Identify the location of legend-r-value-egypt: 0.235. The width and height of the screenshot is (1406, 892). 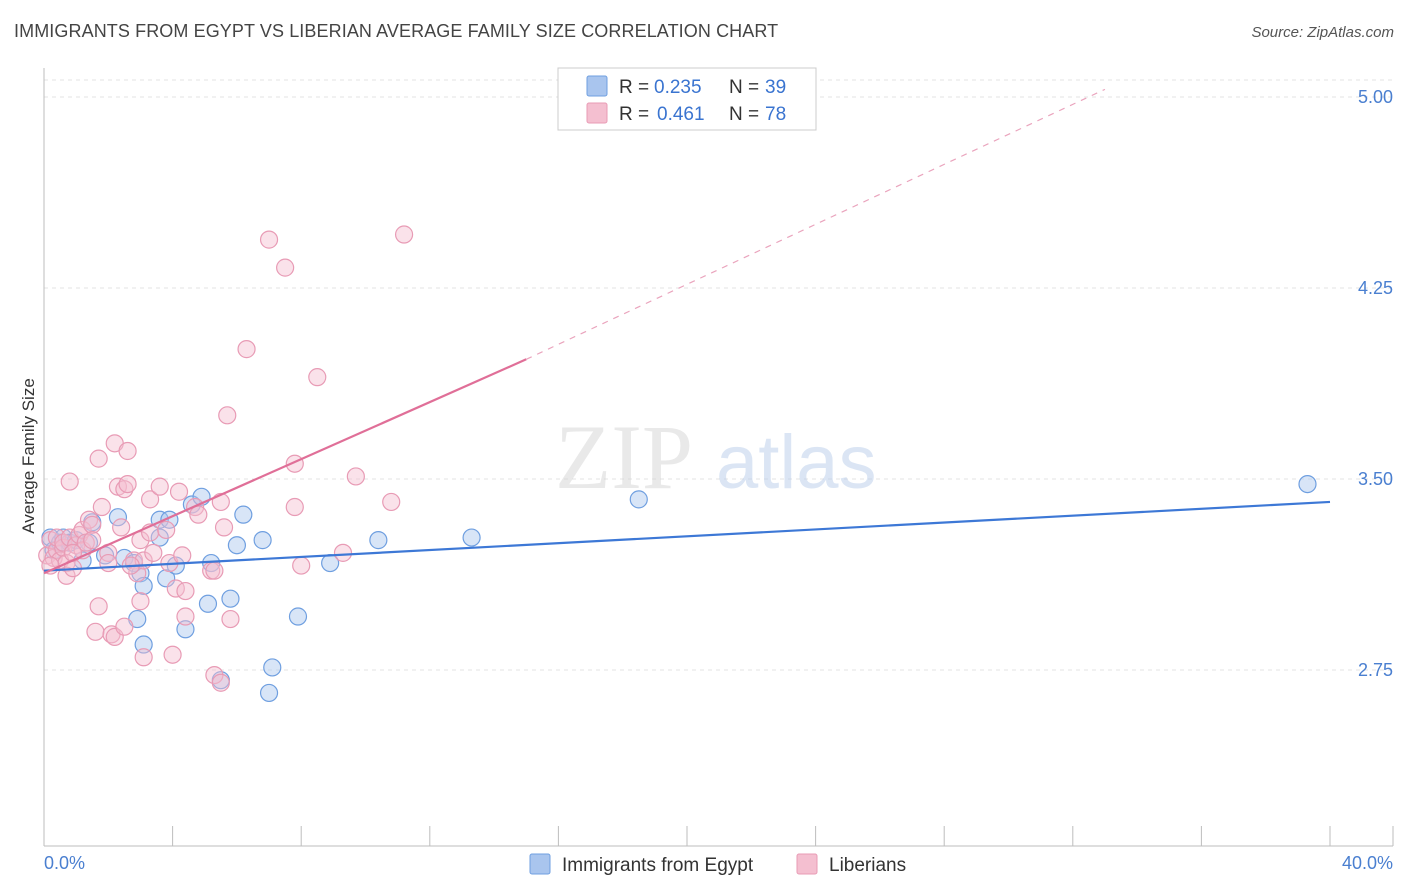
(678, 87).